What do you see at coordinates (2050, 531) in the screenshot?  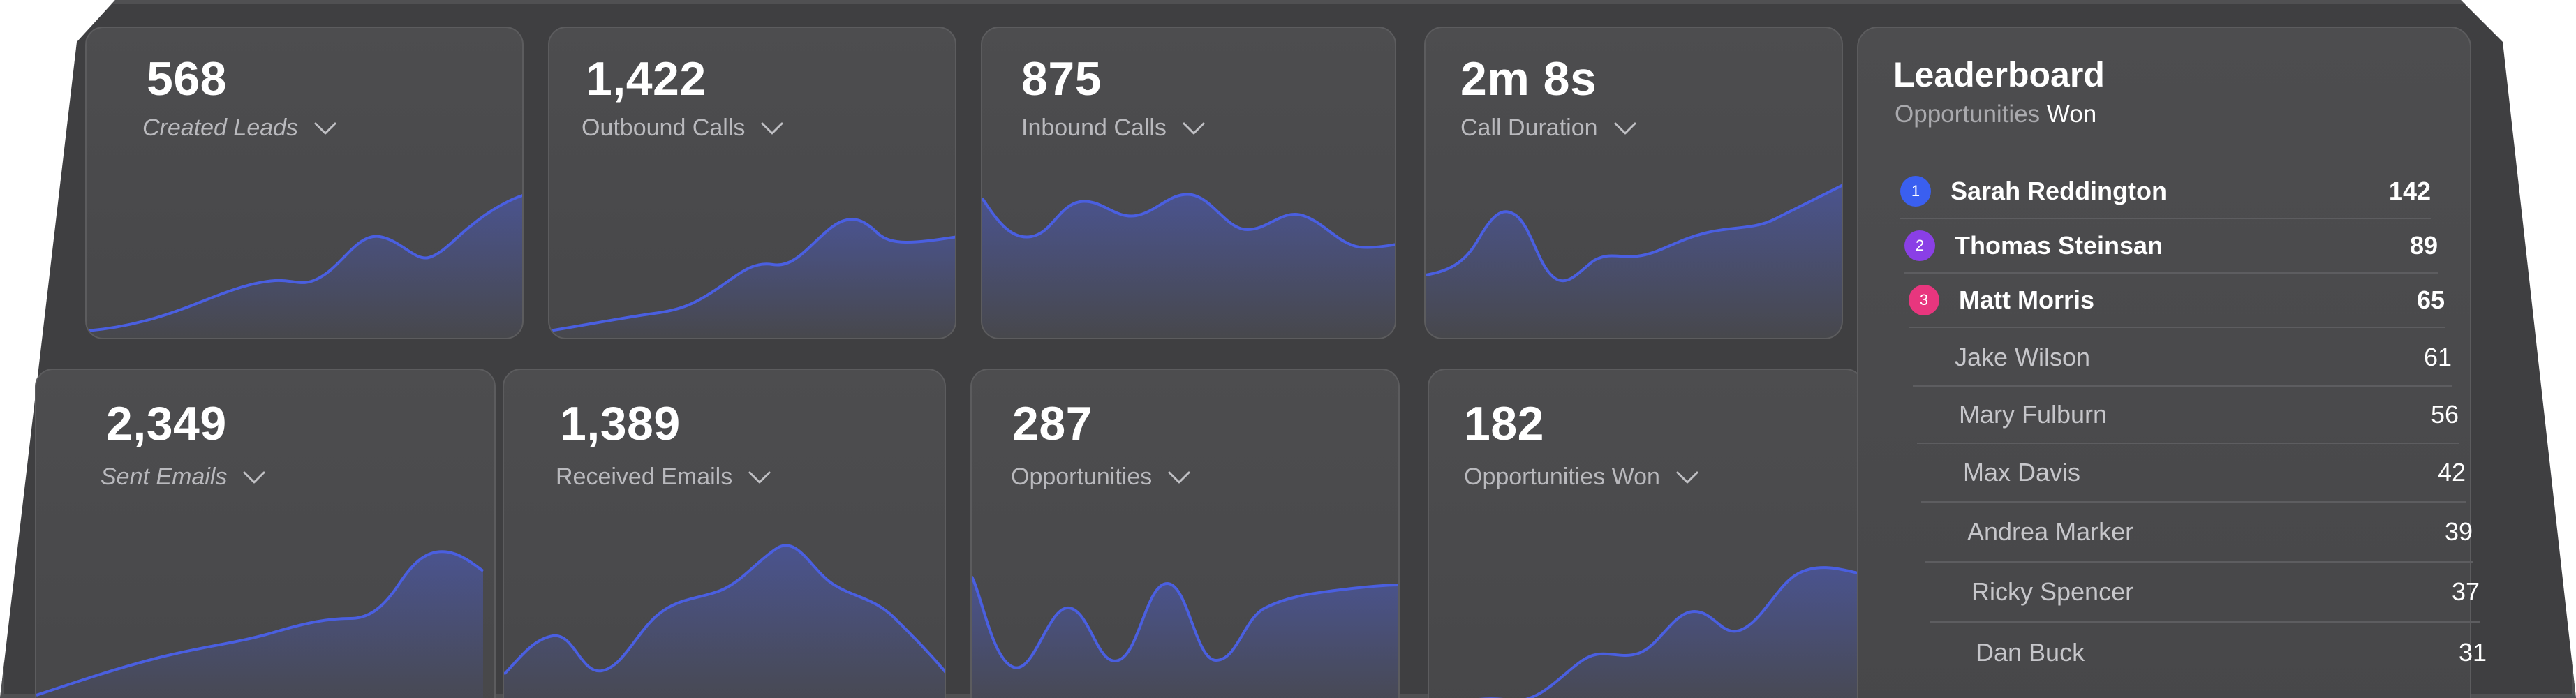 I see `leaderboard-name: Andrea Marker` at bounding box center [2050, 531].